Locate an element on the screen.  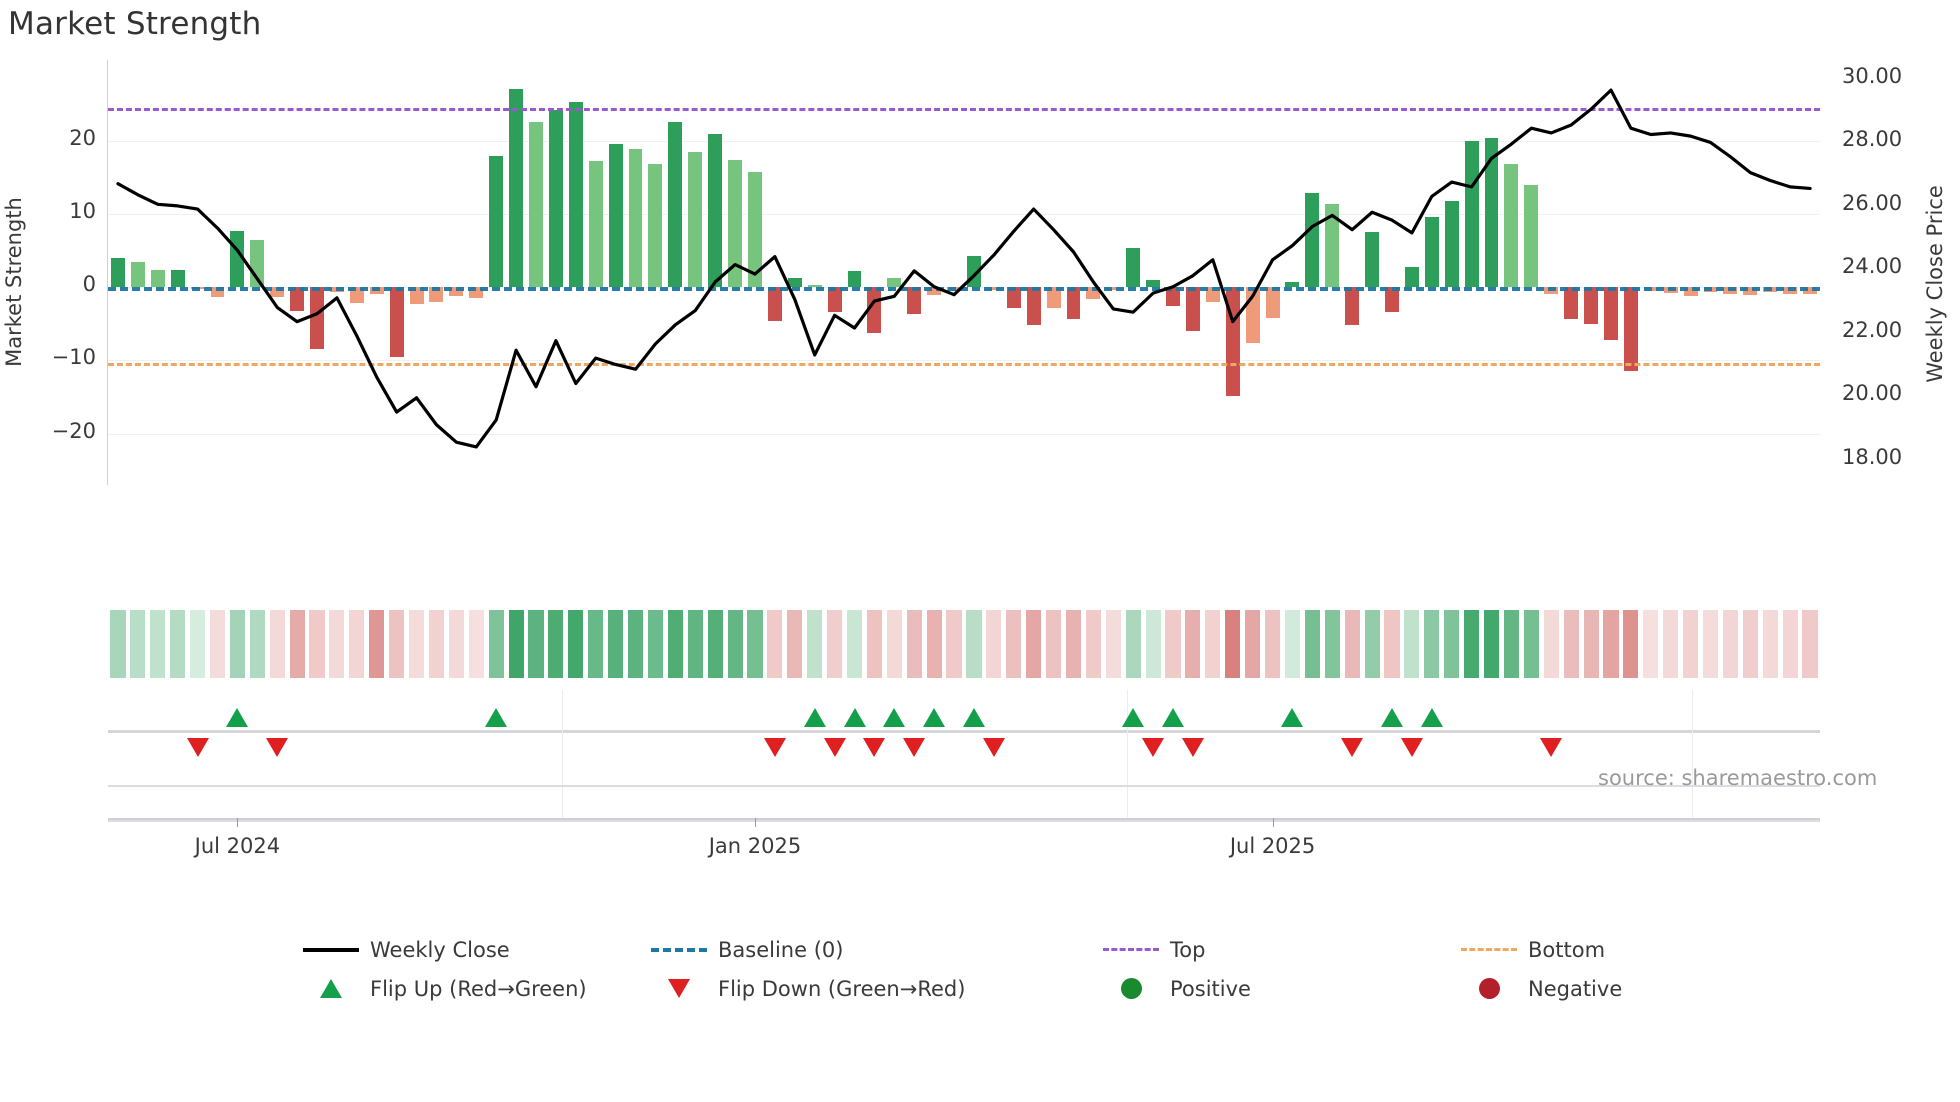
legend-item: Flip Up (Red→Green) is located at coordinates (443, 988).